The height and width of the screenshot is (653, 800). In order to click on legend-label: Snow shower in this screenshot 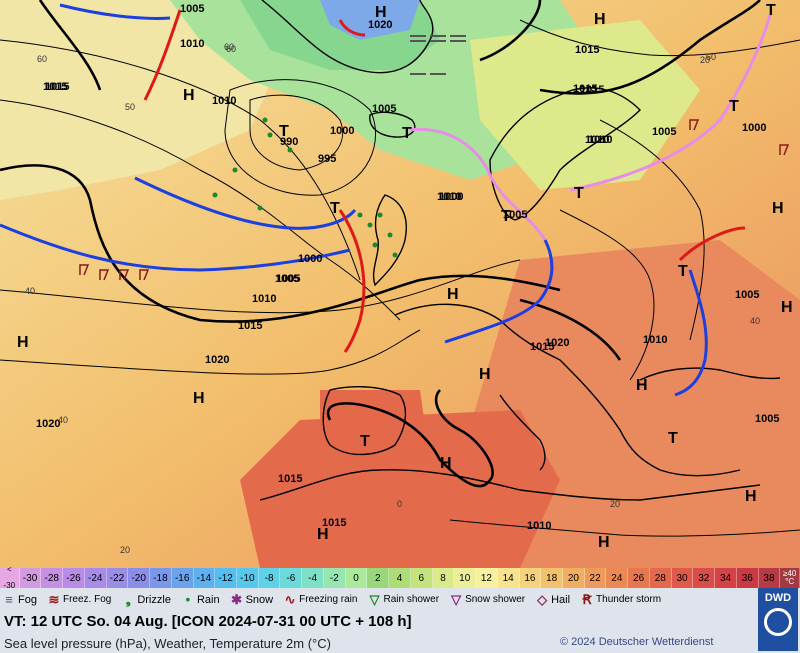, I will do `click(495, 599)`.